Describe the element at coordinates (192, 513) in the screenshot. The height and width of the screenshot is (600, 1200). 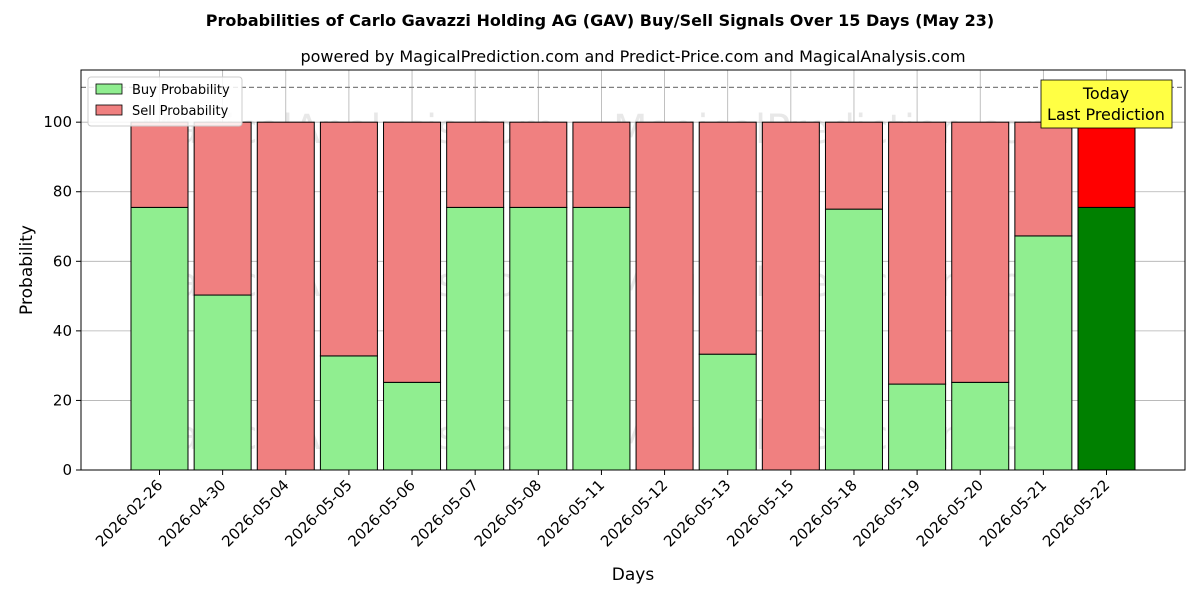
I see `x-tick-label: 2026-04-30` at that location.